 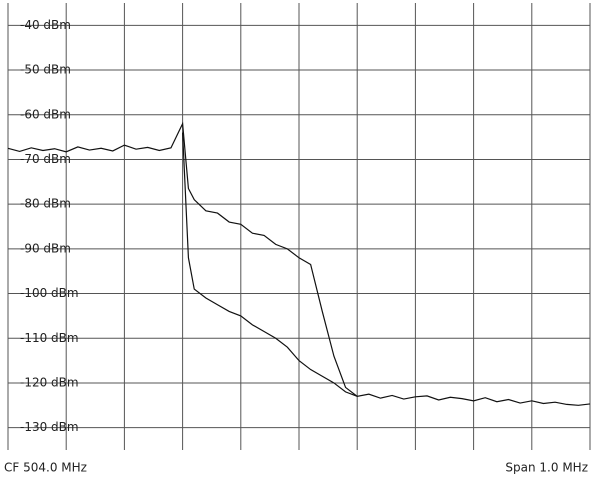 I want to click on y-tick-label: -130 dBm, so click(x=49, y=427).